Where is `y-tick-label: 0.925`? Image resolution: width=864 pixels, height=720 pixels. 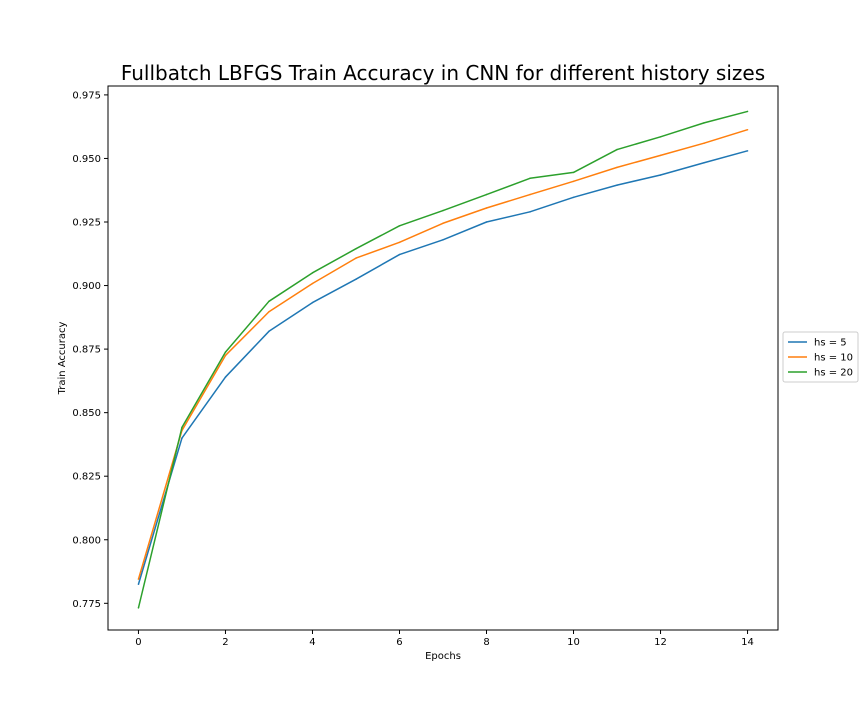
y-tick-label: 0.925 is located at coordinates (86, 223).